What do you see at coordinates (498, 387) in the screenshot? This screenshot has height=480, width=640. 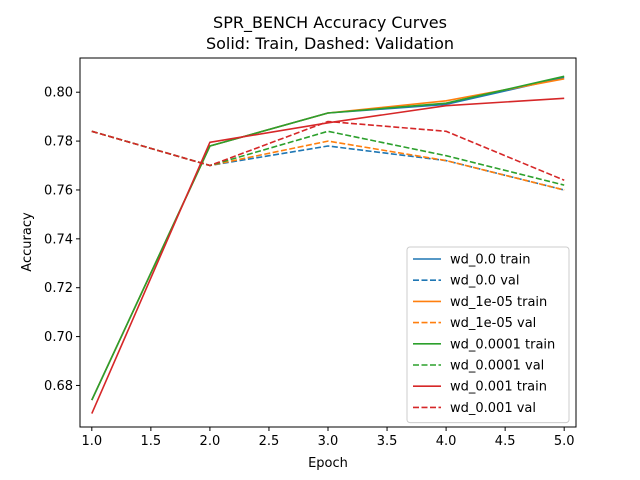 I see `legend-label: wd_0.001 train` at bounding box center [498, 387].